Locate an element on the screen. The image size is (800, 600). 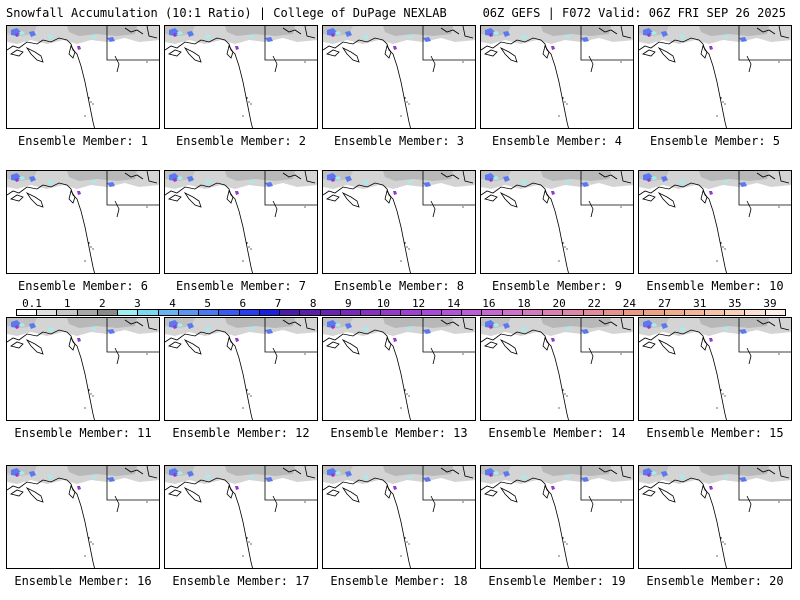
ensemble-member-label: Ensemble Member: 20 is located at coordinates (715, 581).